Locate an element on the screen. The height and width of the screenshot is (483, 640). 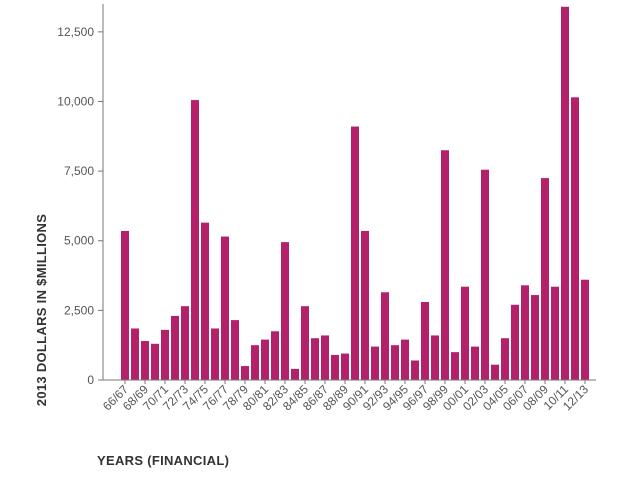
y-tick-label: 10,000 is located at coordinates (75, 101).